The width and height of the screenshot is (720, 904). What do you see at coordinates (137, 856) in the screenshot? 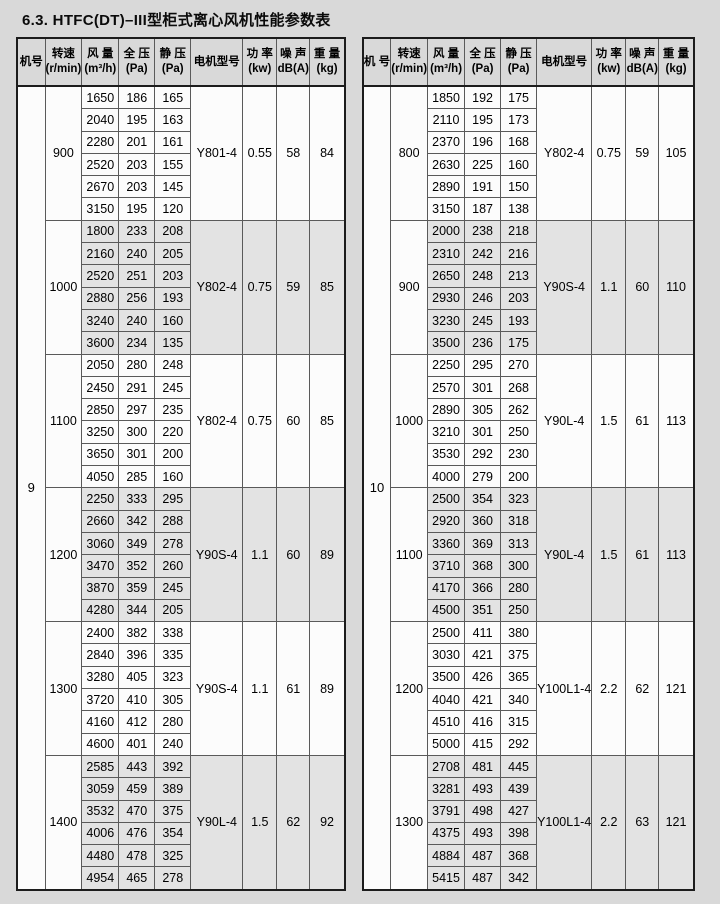
I see `total-pressure-cell: 478` at bounding box center [137, 856].